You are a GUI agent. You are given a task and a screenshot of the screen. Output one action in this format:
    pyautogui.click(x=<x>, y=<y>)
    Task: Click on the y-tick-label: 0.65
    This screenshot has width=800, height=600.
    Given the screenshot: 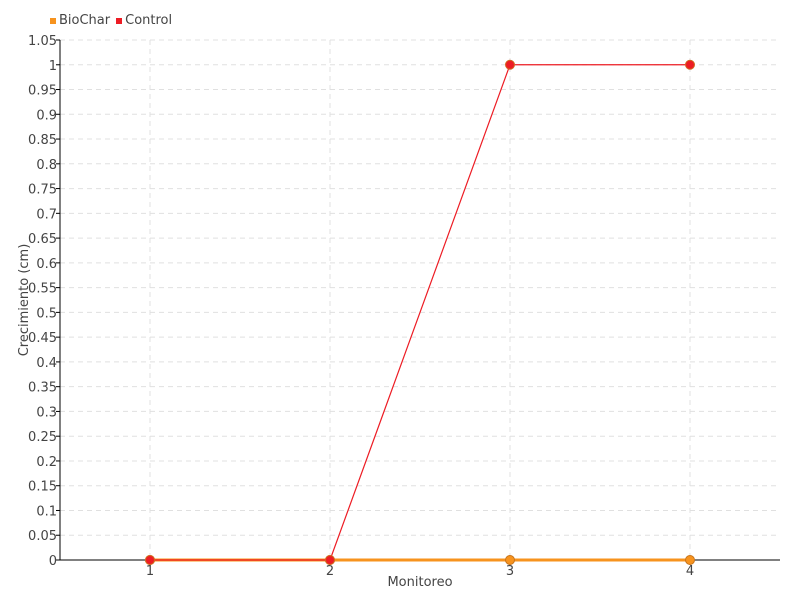 What is the action you would take?
    pyautogui.click(x=42, y=239)
    